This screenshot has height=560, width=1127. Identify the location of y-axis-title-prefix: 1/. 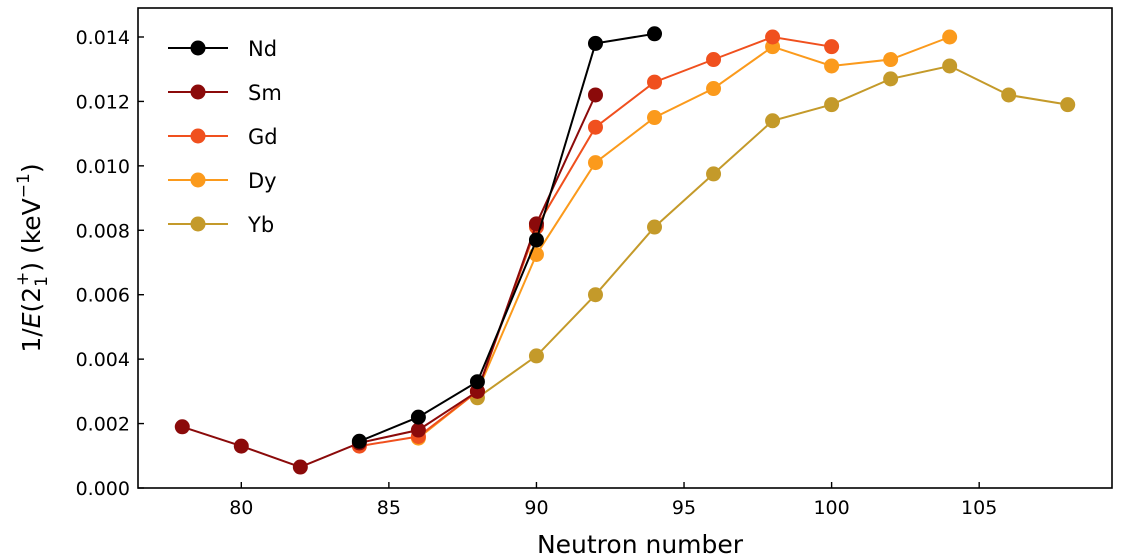
(31, 340).